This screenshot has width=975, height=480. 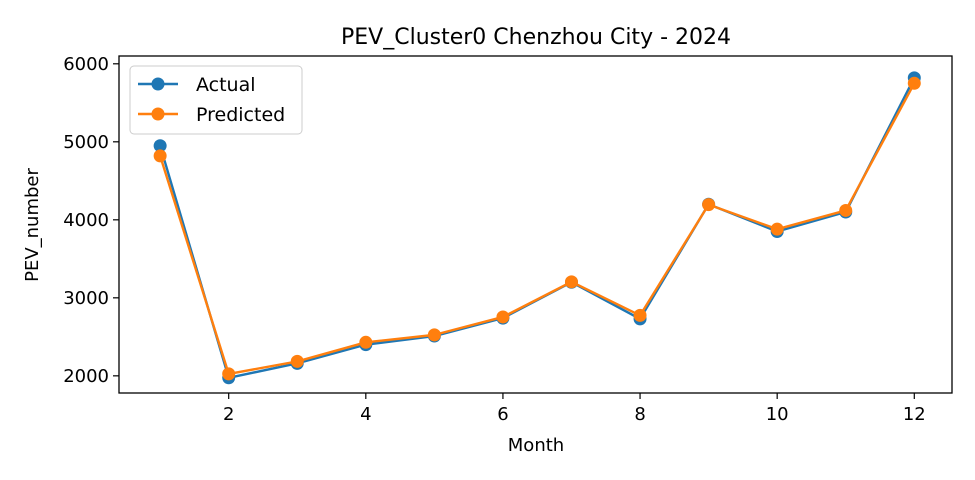 I want to click on y-axis: 2000 3000 4000 5000 6000, so click(x=91, y=220).